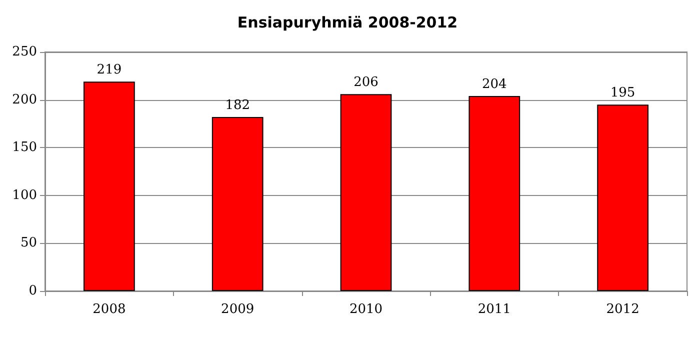  What do you see at coordinates (494, 309) in the screenshot?
I see `x-tick-label: 2011` at bounding box center [494, 309].